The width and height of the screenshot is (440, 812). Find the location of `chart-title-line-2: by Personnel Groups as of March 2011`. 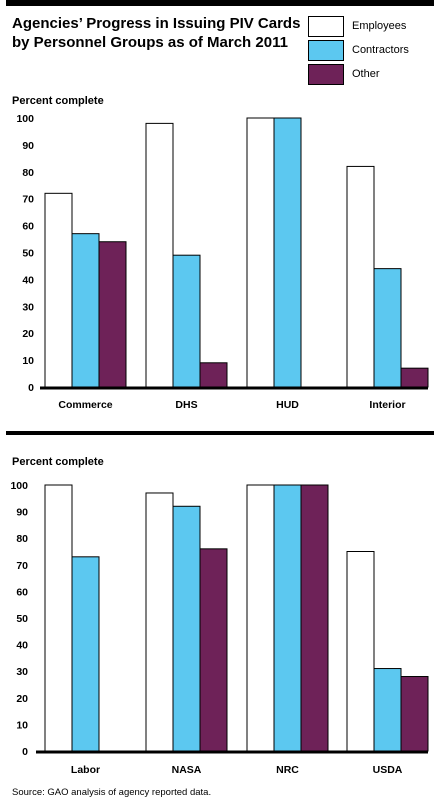

chart-title-line-2: by Personnel Groups as of March 2011 is located at coordinates (150, 42).